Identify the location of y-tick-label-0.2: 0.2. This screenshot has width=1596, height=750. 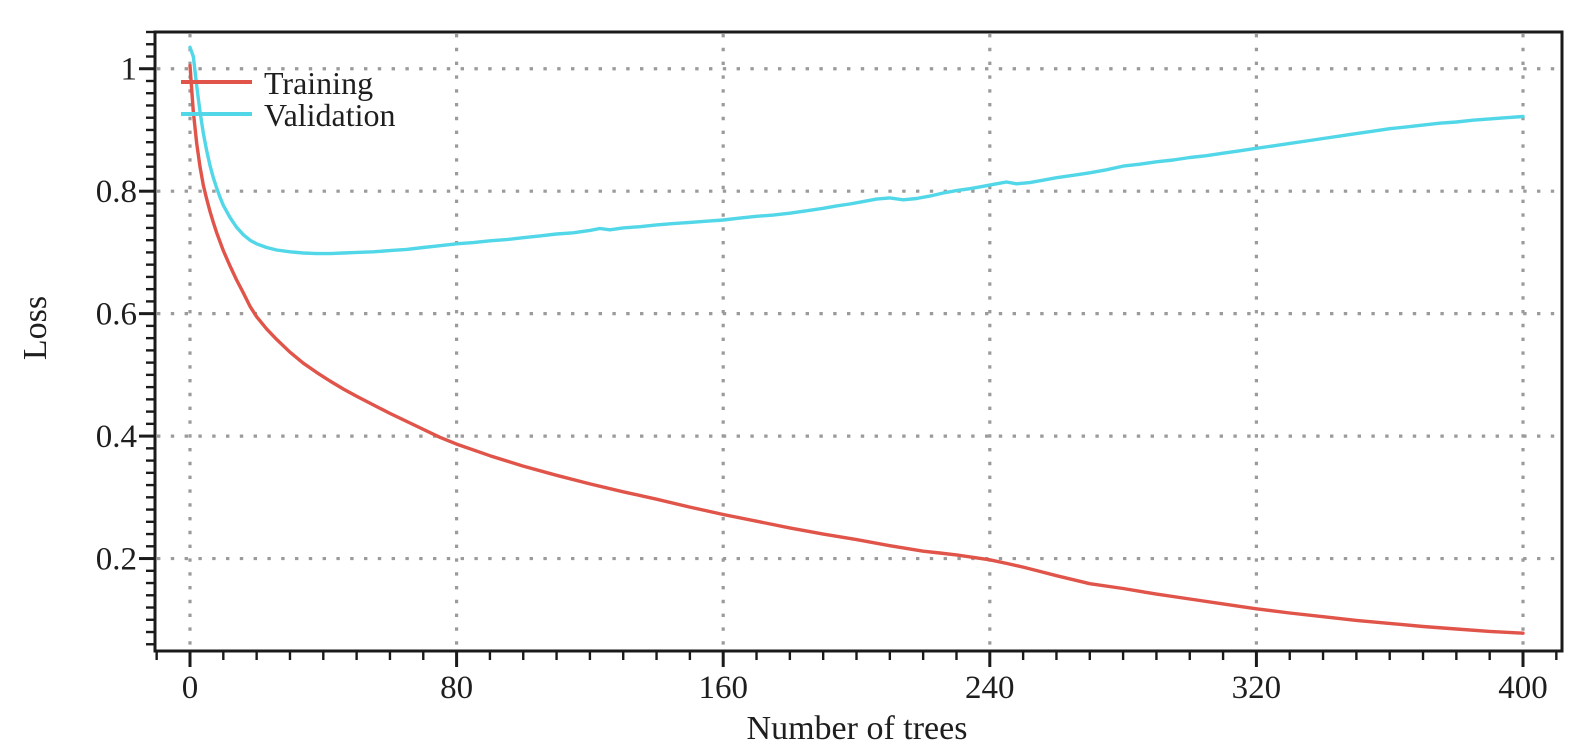
(116, 560).